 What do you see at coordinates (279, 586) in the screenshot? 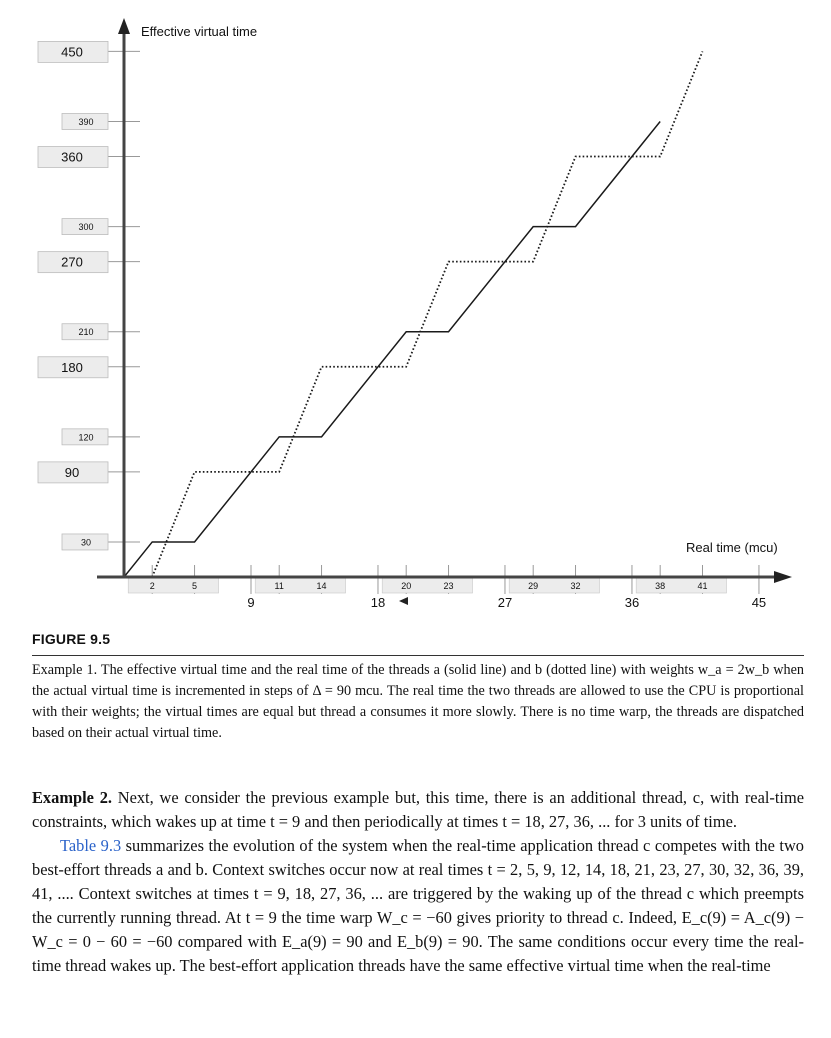
I see `x-tick-label: 11` at bounding box center [279, 586].